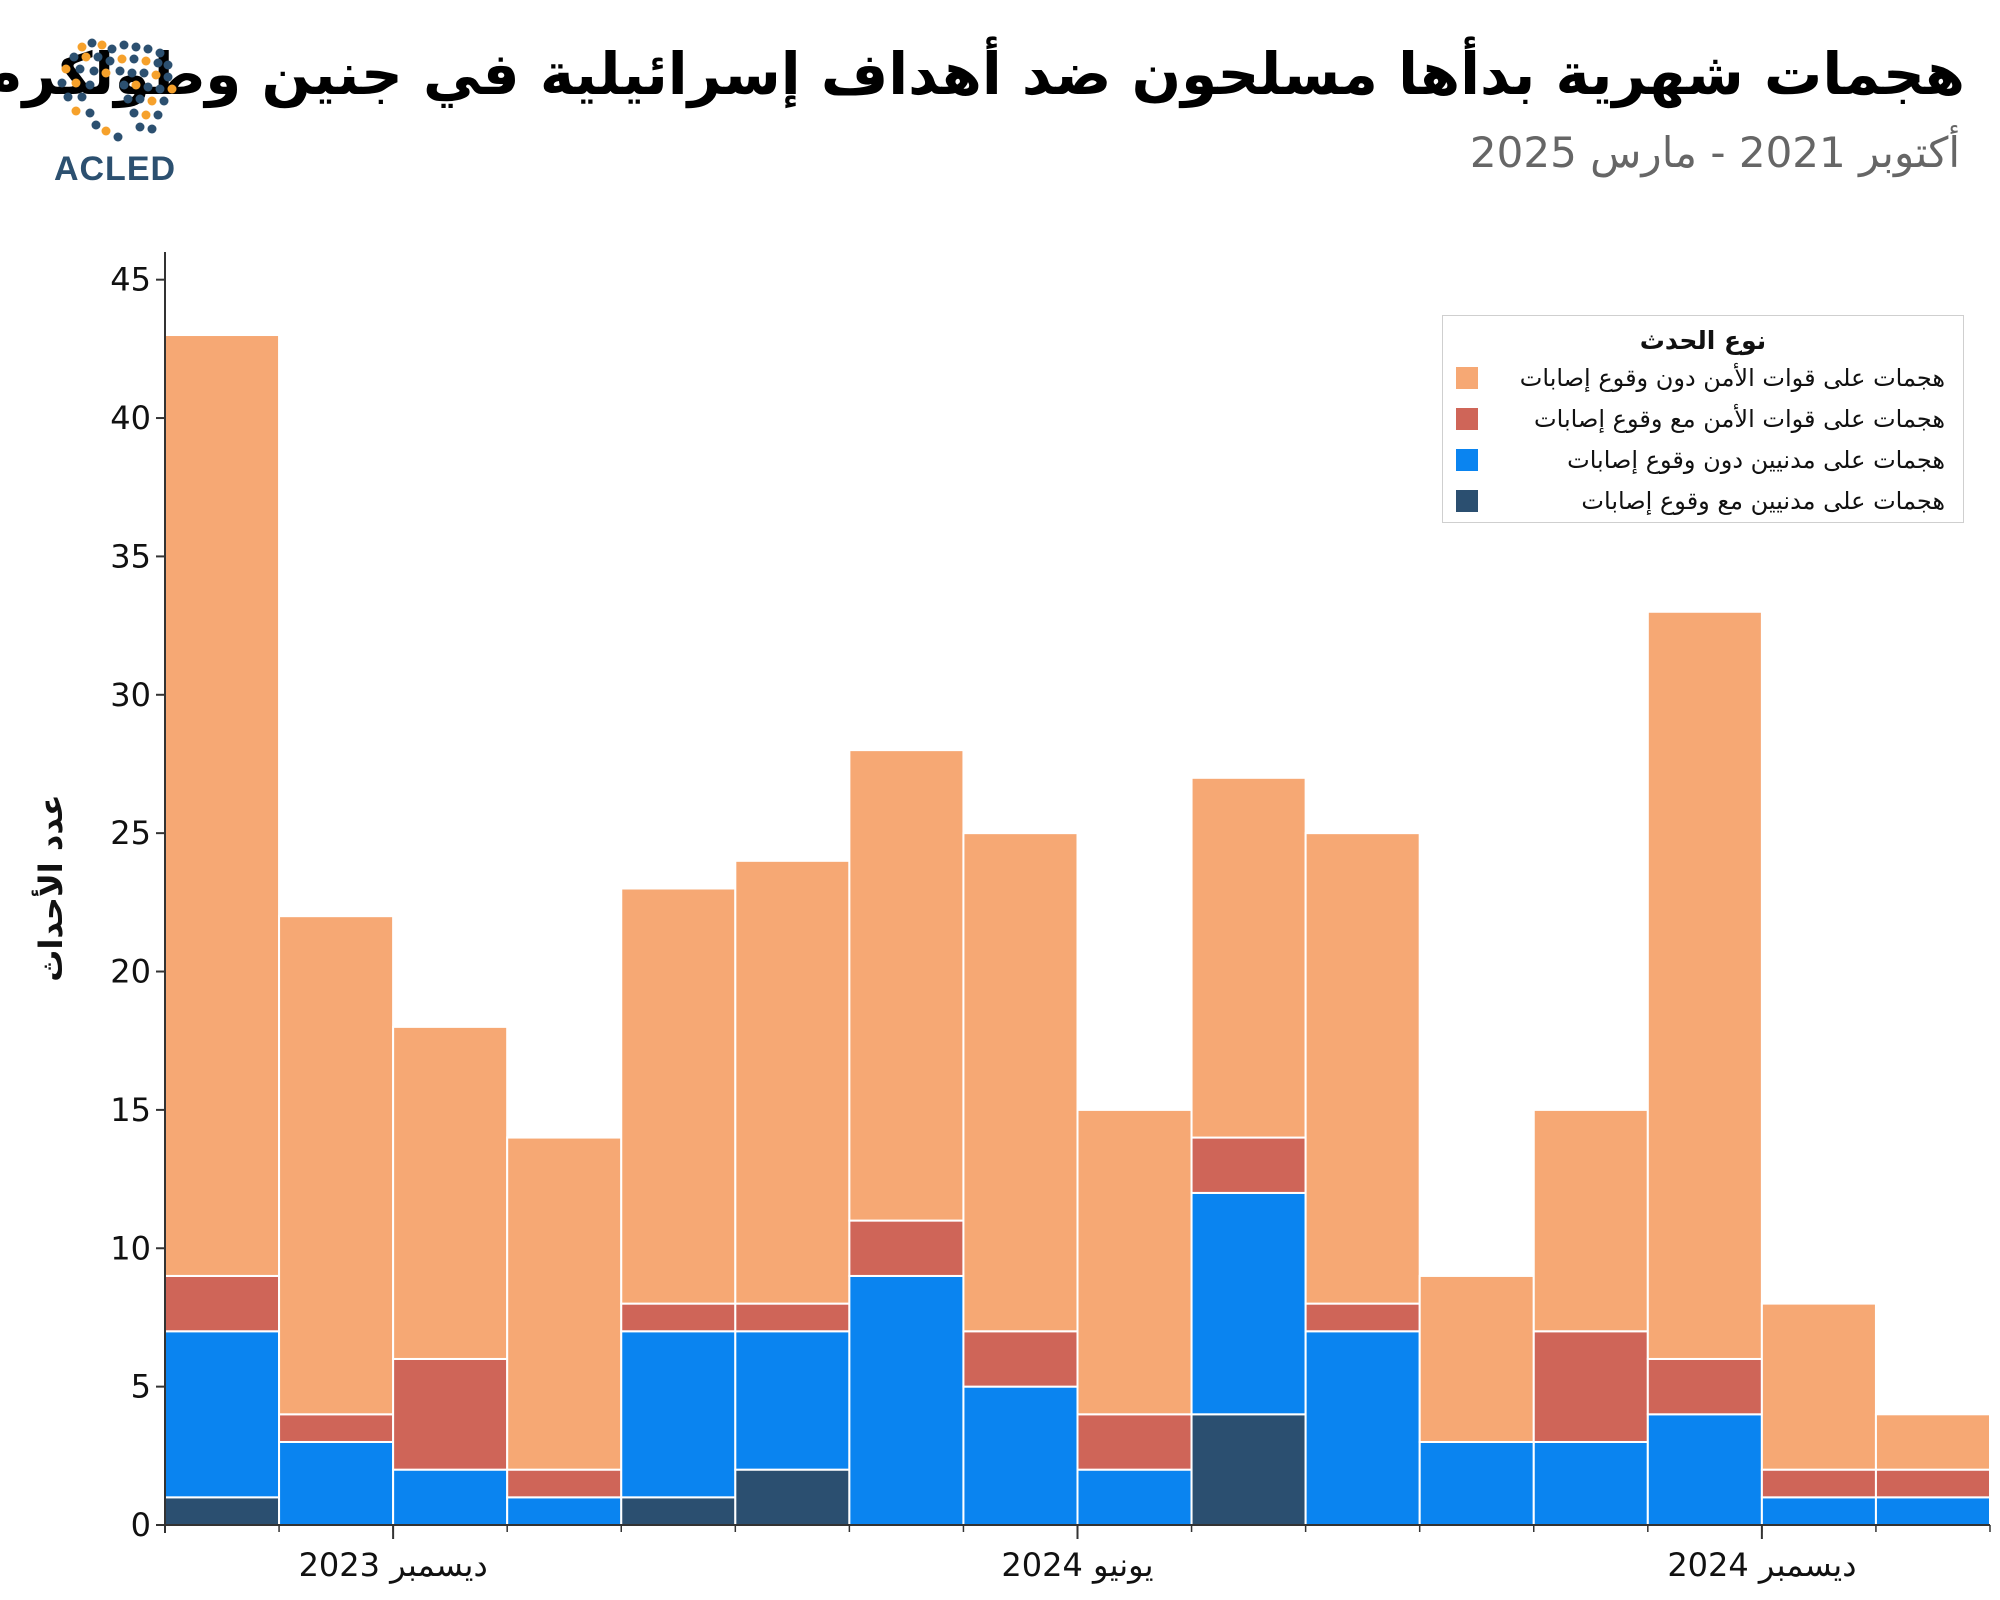 Image resolution: width=2000 pixels, height=1600 pixels. Describe the element at coordinates (1763, 501) in the screenshot. I see `legend-item-civ-cas: هجمات على مدنيين مع وقوع إصابات` at that location.